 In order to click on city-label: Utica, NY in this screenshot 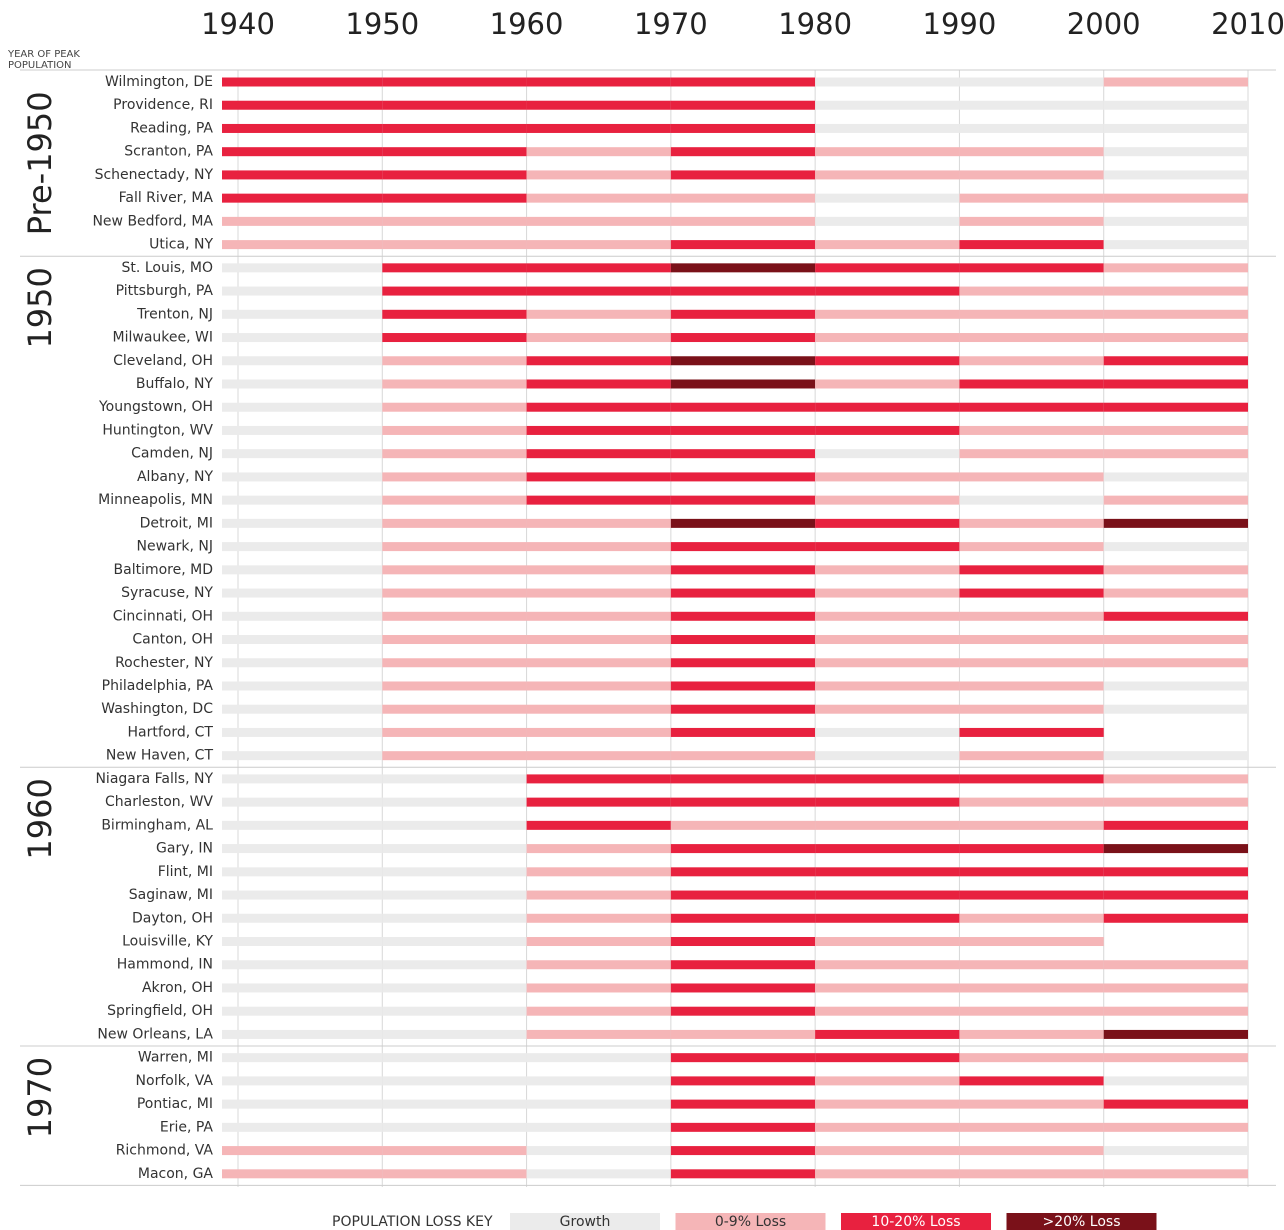, I will do `click(181, 245)`.